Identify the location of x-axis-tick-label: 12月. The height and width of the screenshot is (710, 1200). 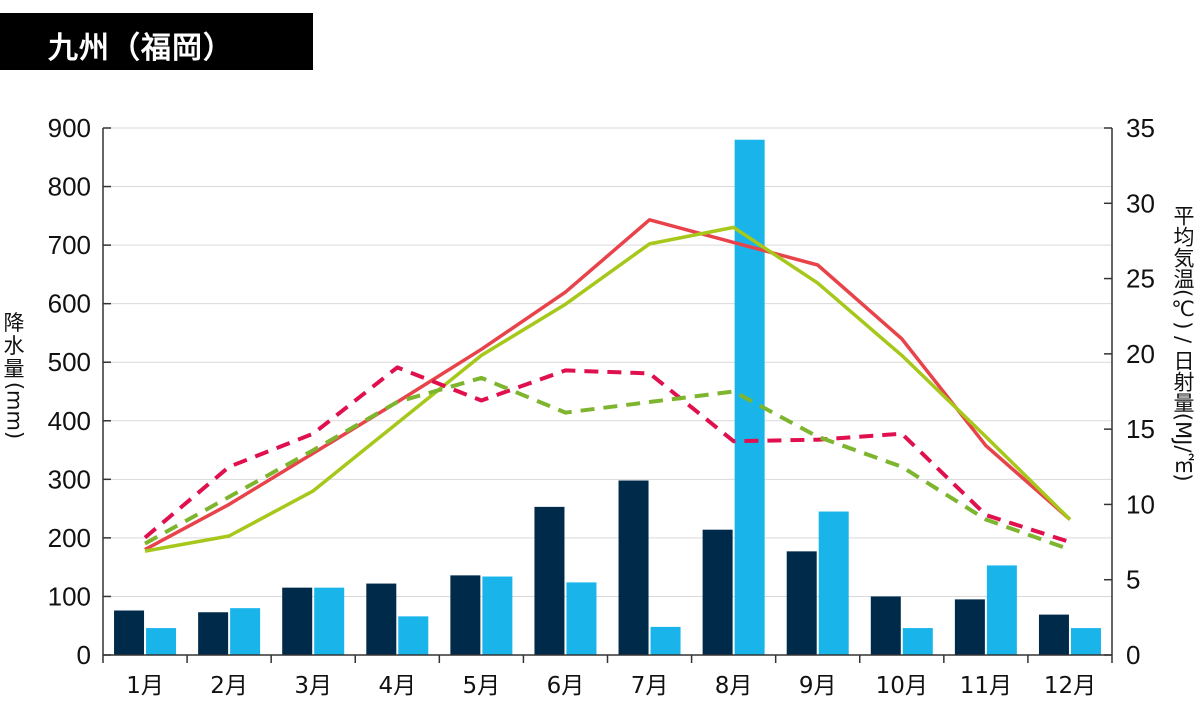
(1070, 686).